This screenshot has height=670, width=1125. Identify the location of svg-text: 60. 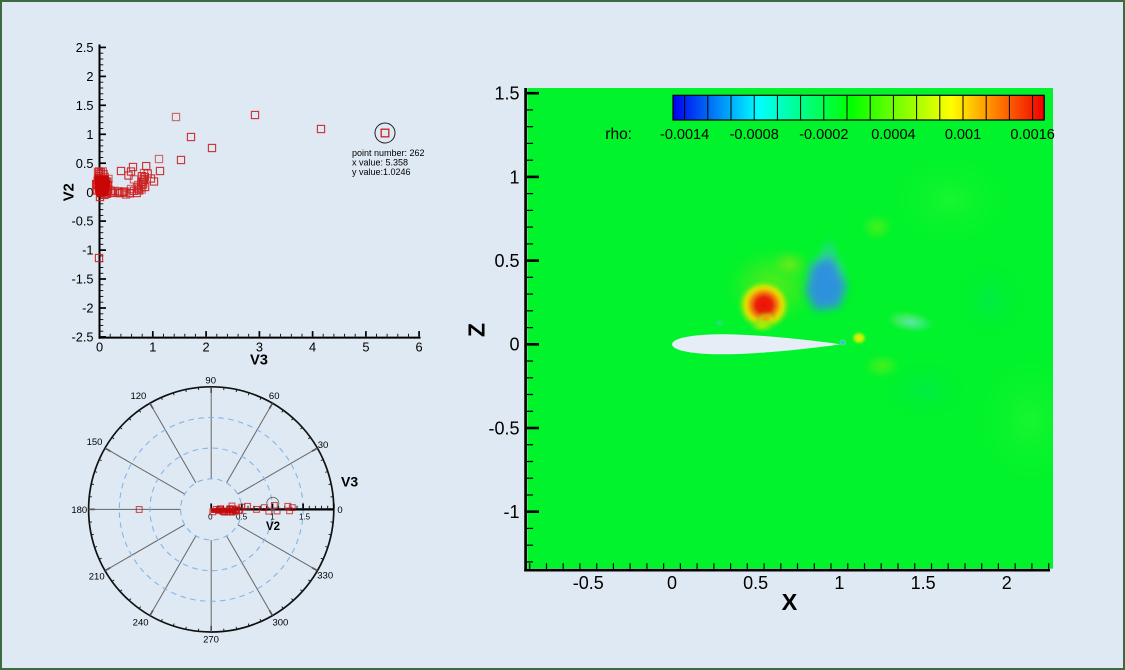
(274, 396).